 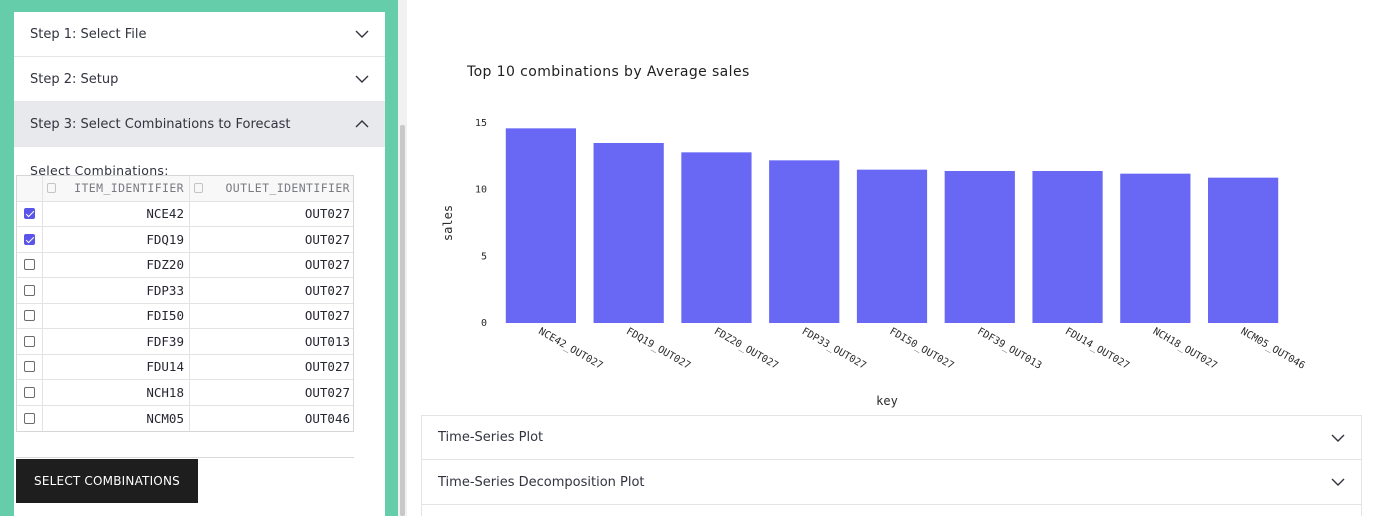 I want to click on table-row: FDQ19 OUT027, so click(x=185, y=240).